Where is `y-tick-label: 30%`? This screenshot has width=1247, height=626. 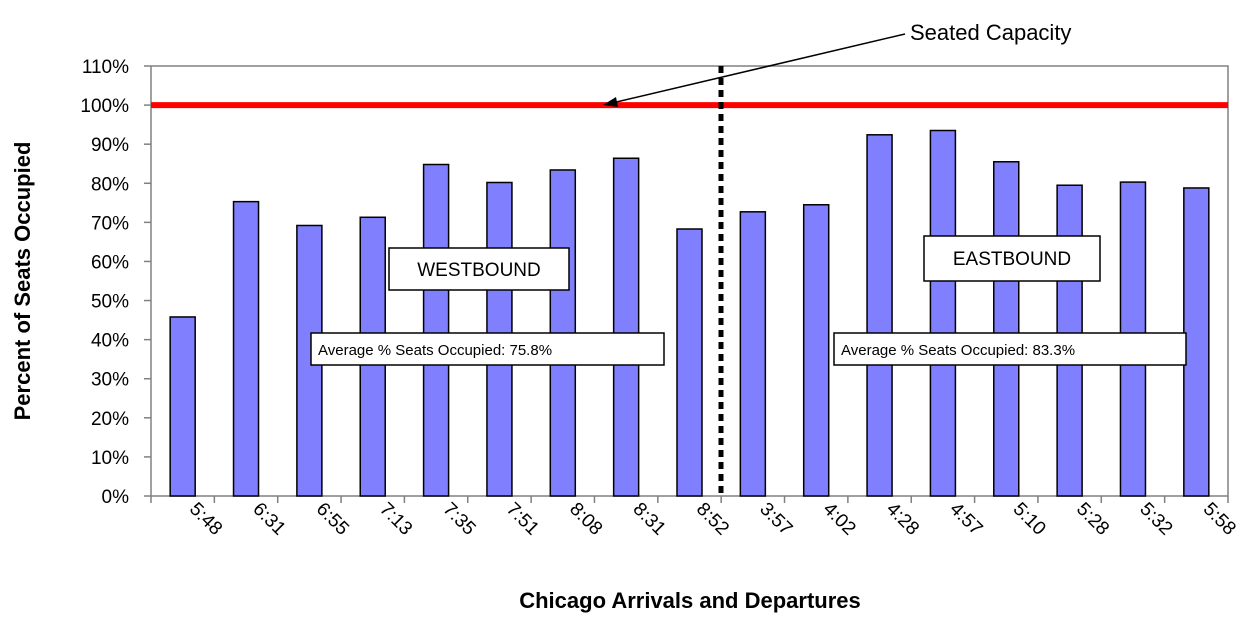 y-tick-label: 30% is located at coordinates (110, 380).